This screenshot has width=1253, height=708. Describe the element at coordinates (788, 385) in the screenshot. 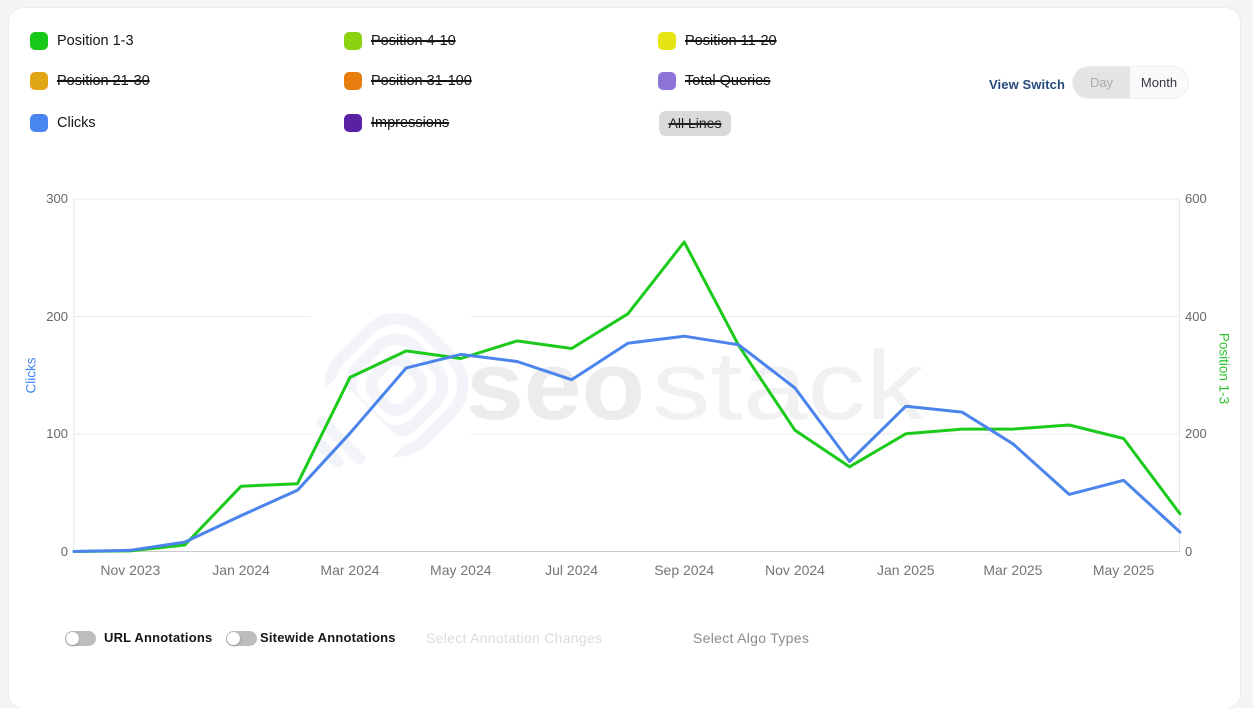

I see `svg-text: stack` at that location.